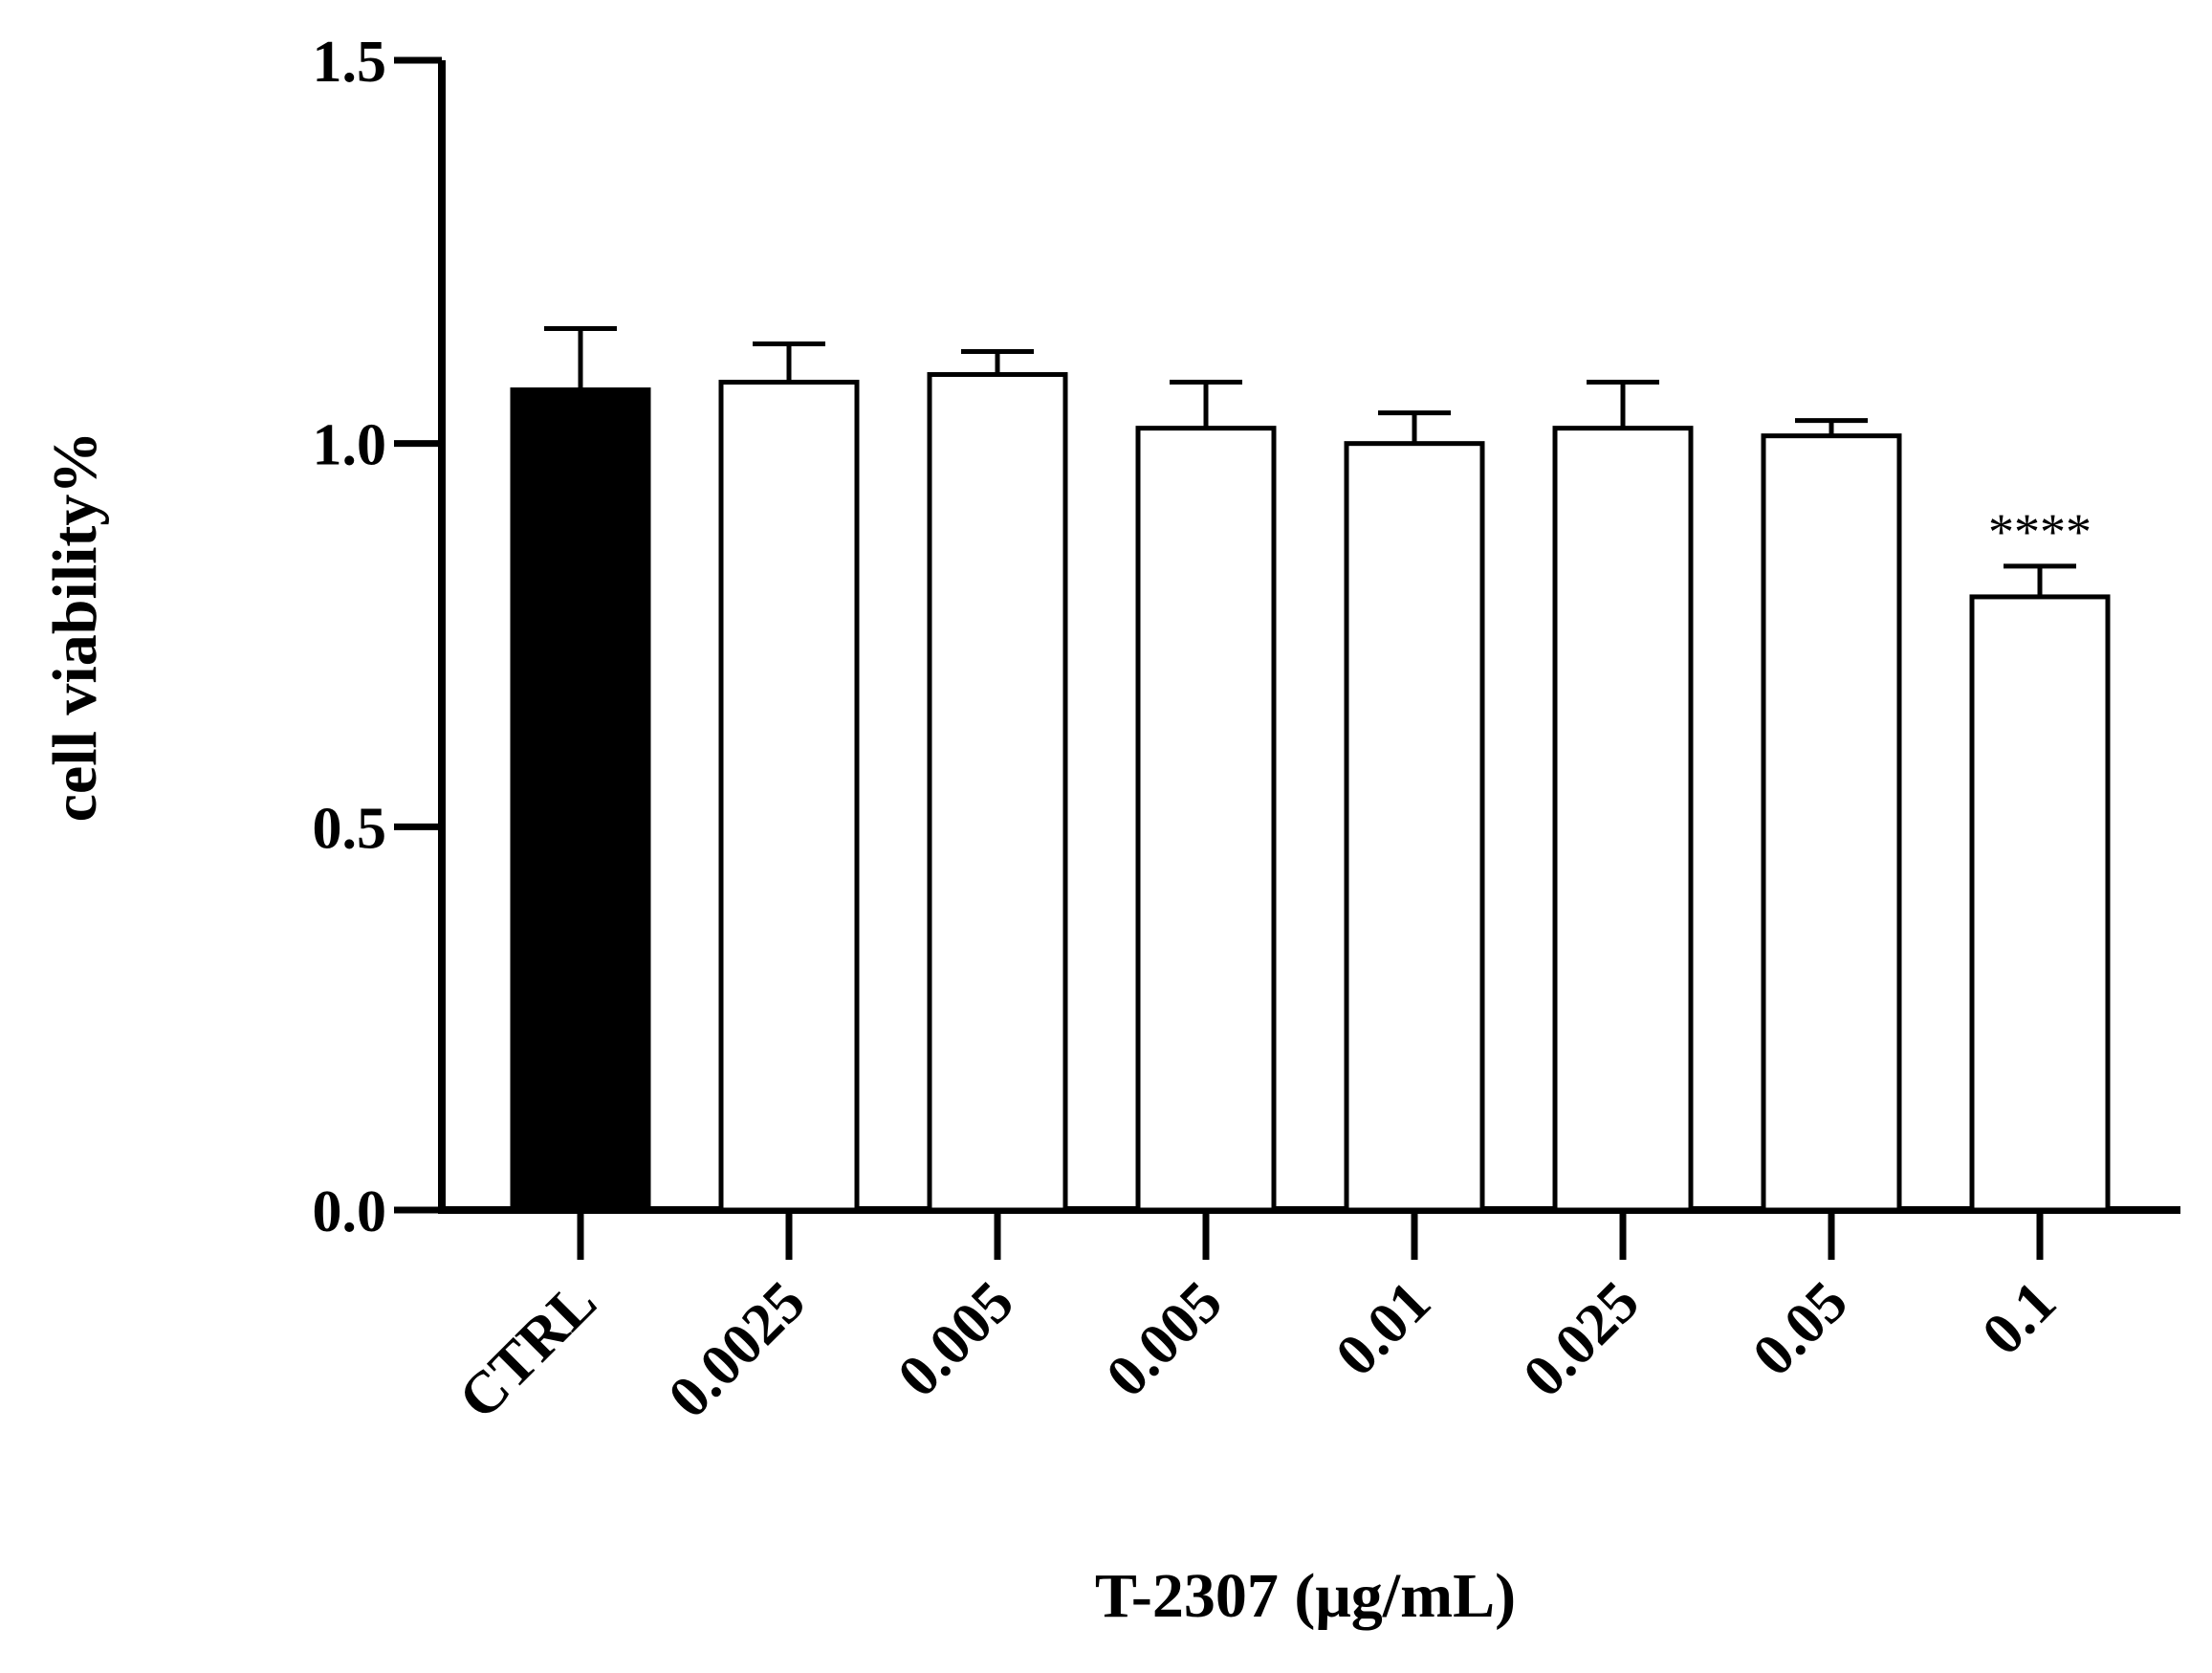  Describe the element at coordinates (1305, 1596) in the screenshot. I see `x-axis-title: T-2307 (μg/mL)` at that location.